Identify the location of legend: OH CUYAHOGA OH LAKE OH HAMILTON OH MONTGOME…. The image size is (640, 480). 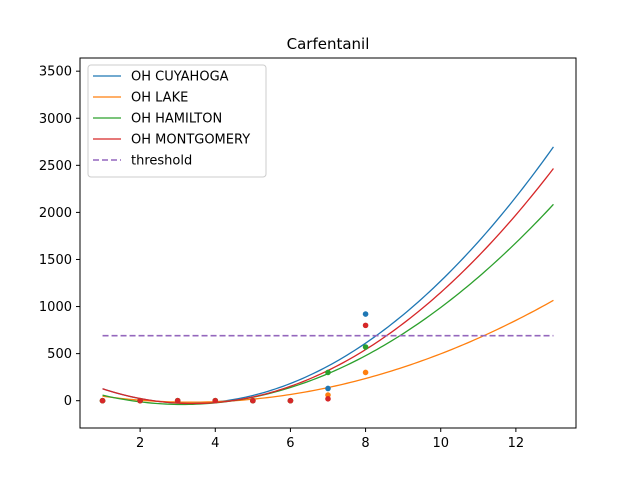
(177, 121).